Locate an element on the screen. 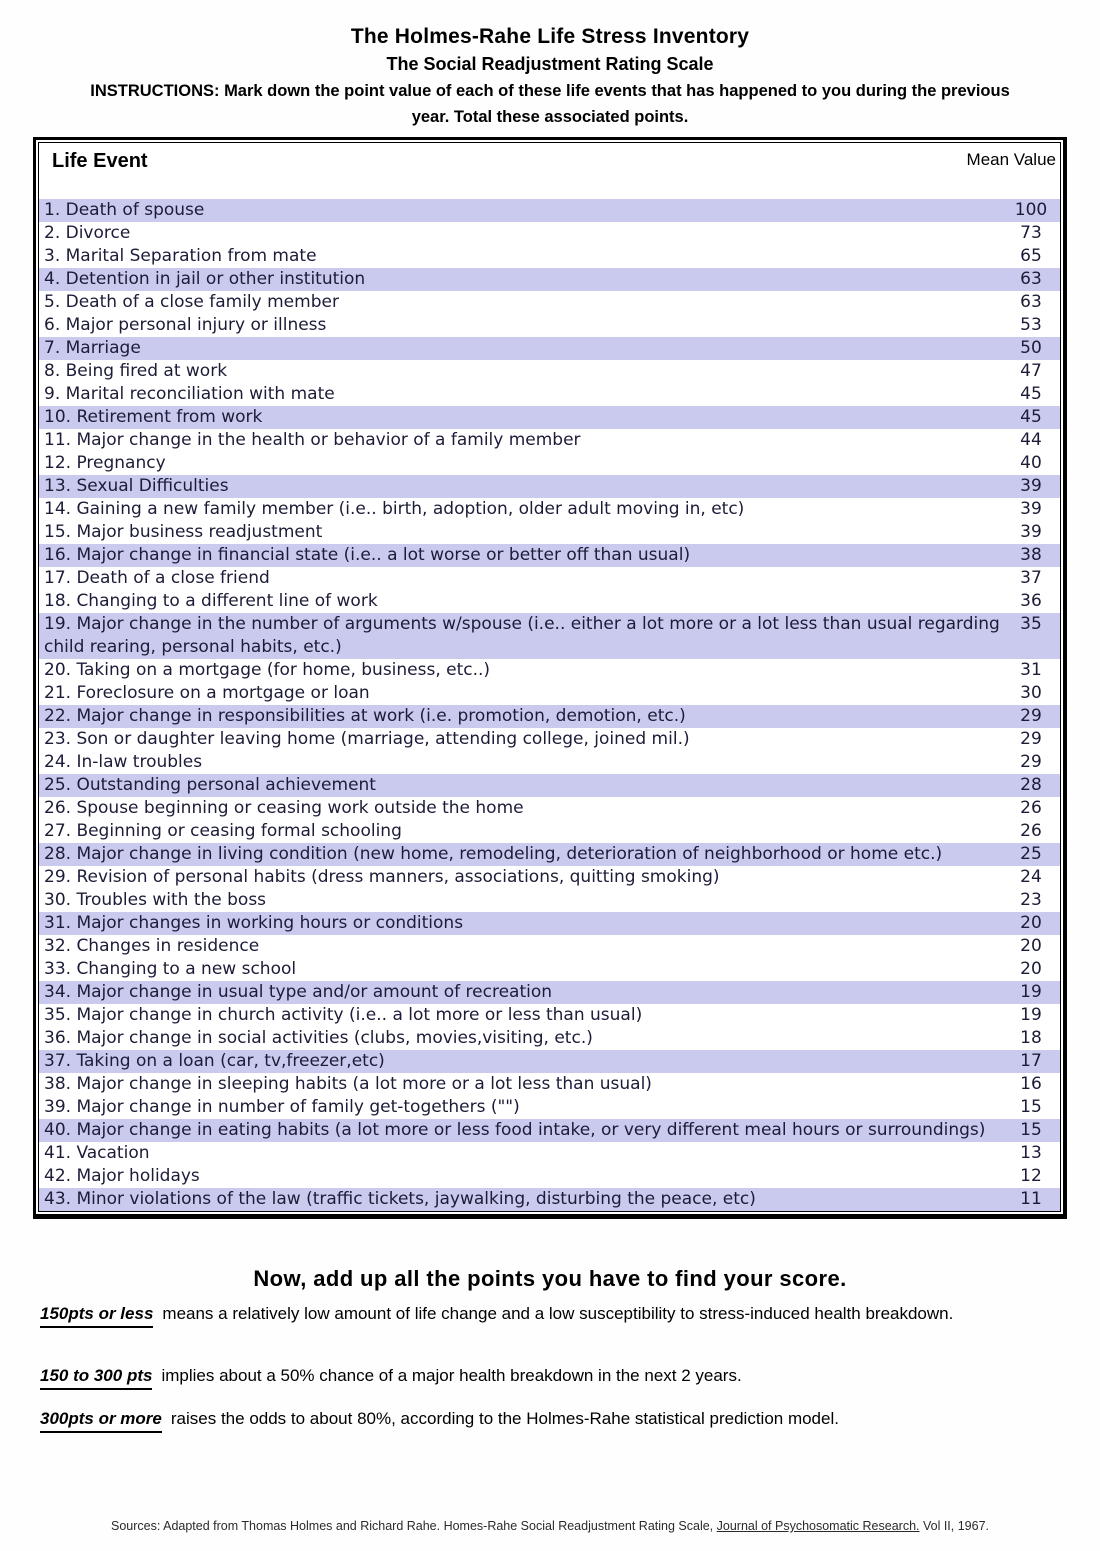 This screenshot has width=1100, height=1551. mean-value-text: 15 is located at coordinates (1031, 1130).